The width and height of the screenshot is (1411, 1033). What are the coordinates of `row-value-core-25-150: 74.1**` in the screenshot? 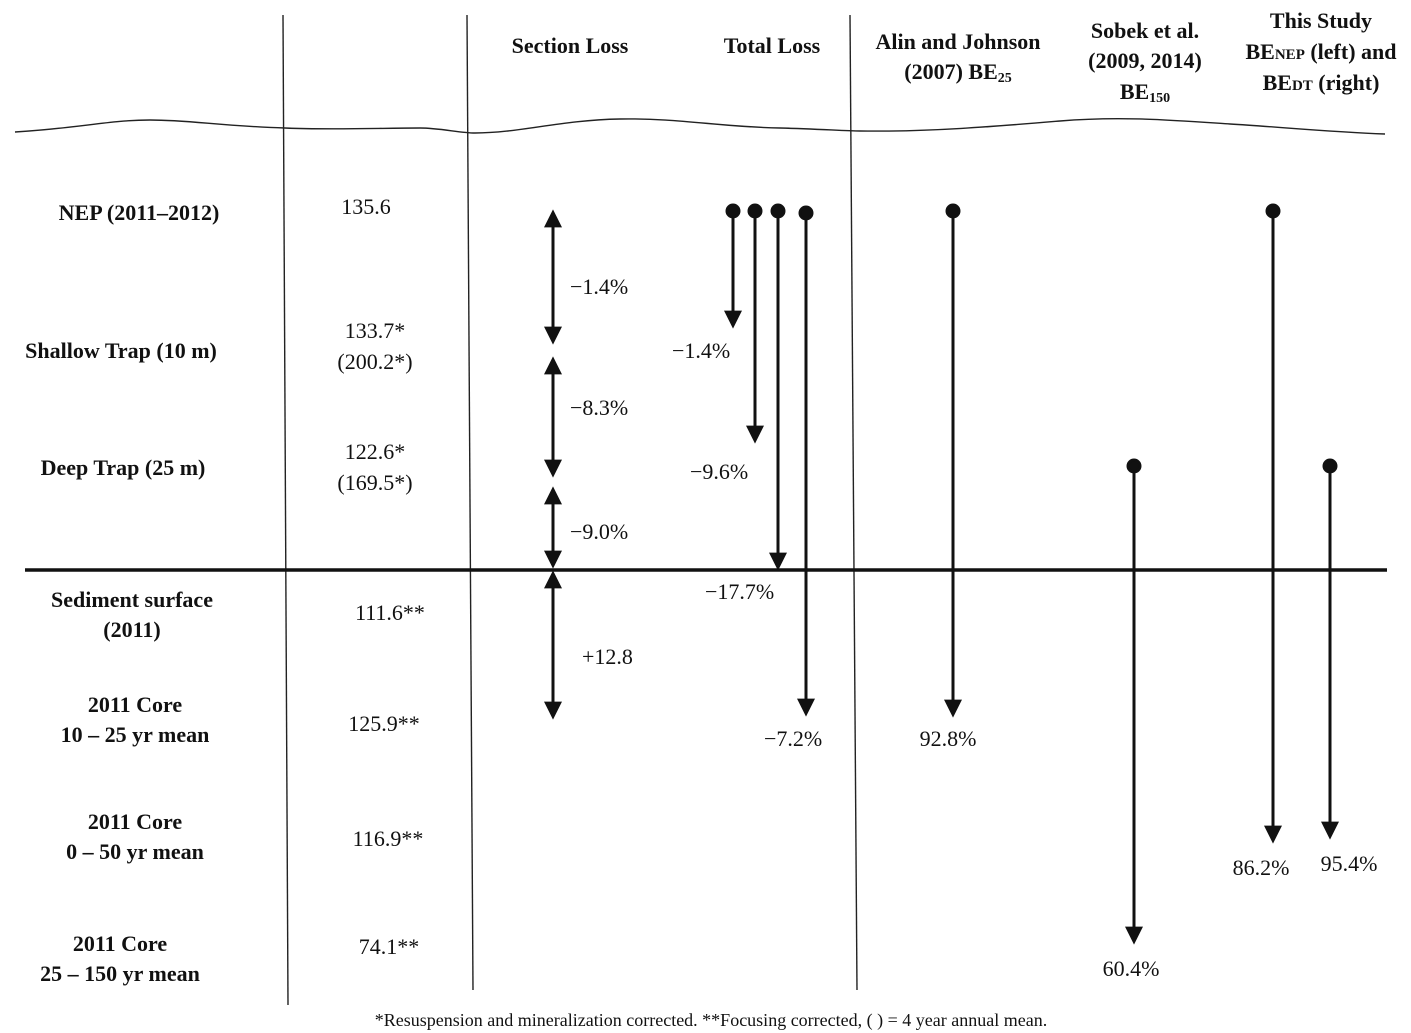 It's located at (389, 946).